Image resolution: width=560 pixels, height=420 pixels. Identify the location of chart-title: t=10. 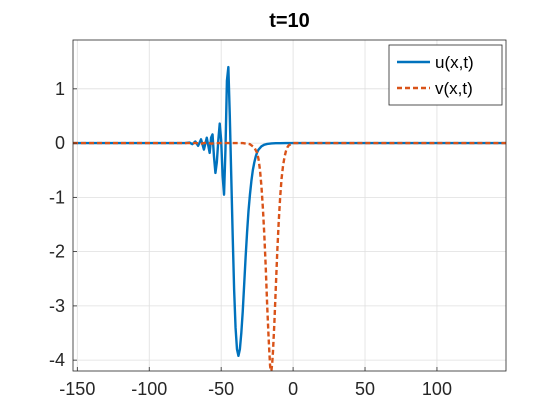
(289, 21).